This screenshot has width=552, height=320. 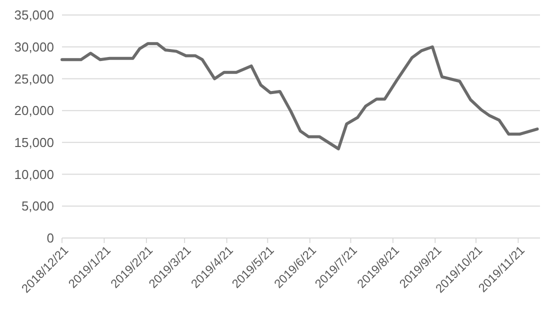 I want to click on y-tick-label: 5,000, so click(x=37, y=206).